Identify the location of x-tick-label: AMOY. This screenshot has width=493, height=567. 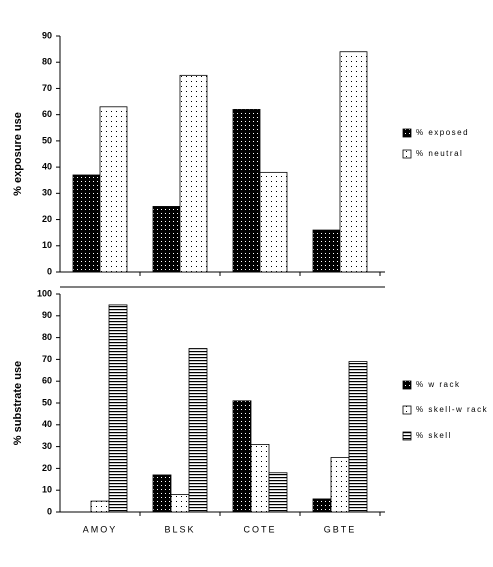
(100, 529).